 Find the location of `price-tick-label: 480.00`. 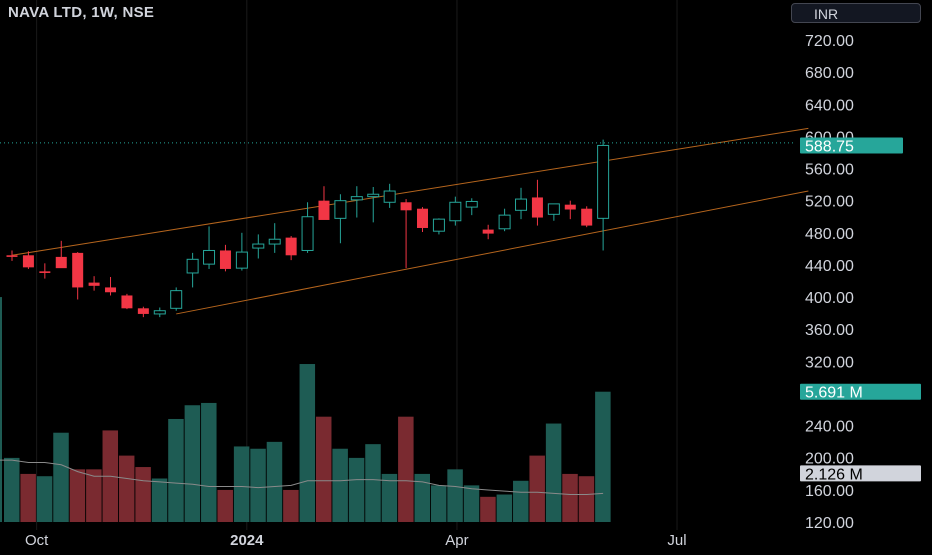

price-tick-label: 480.00 is located at coordinates (829, 234).